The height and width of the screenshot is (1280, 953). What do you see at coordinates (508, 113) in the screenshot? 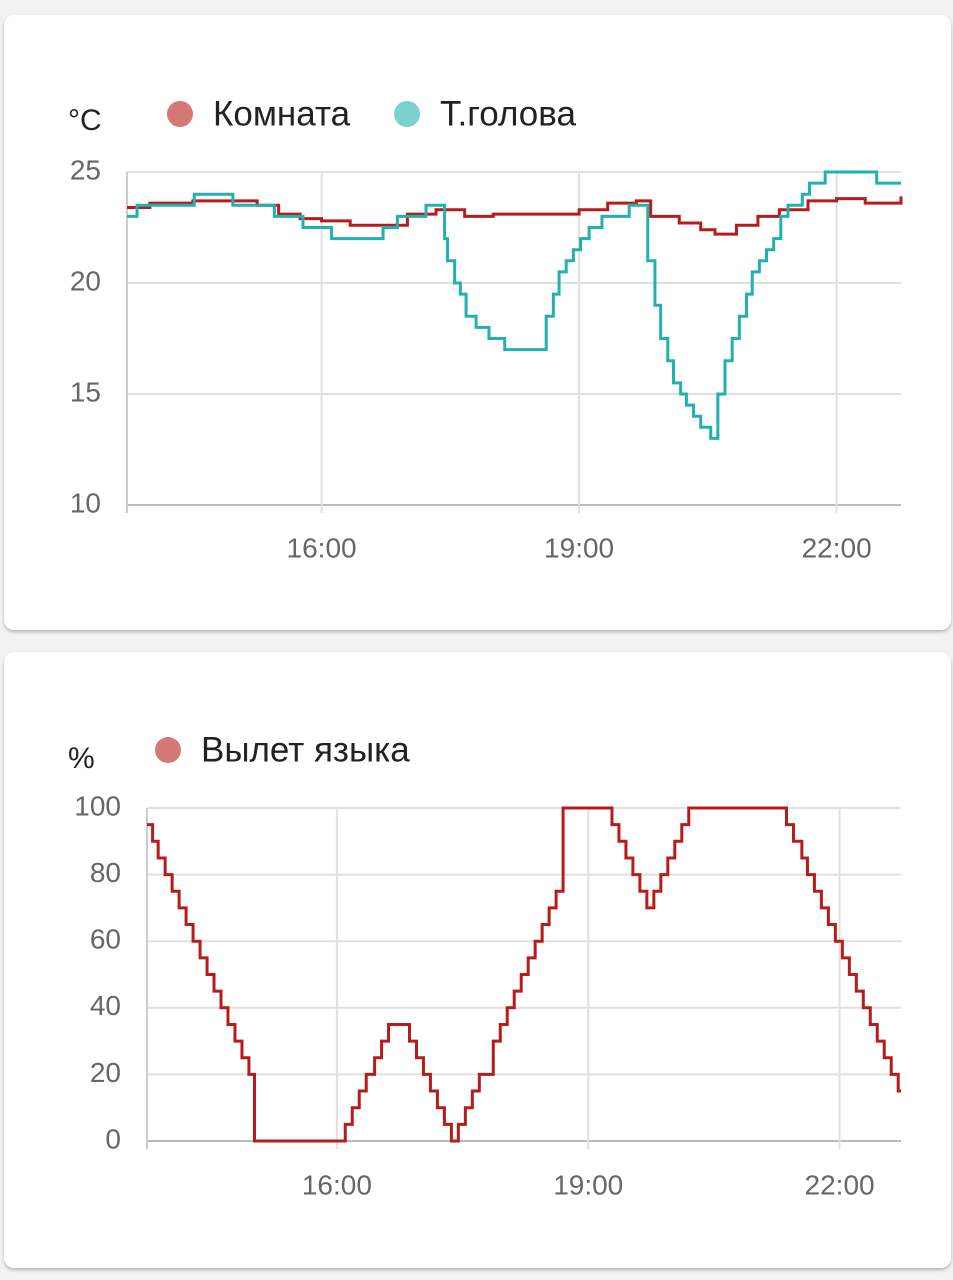
I see `legend-label: Т.голова` at bounding box center [508, 113].